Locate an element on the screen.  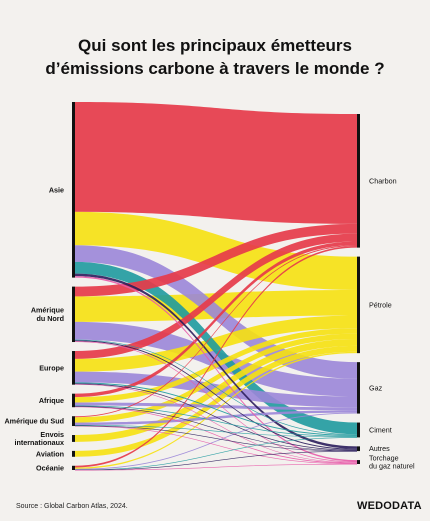
link-oceanie-to-ciment is located at coordinates (216, 454).